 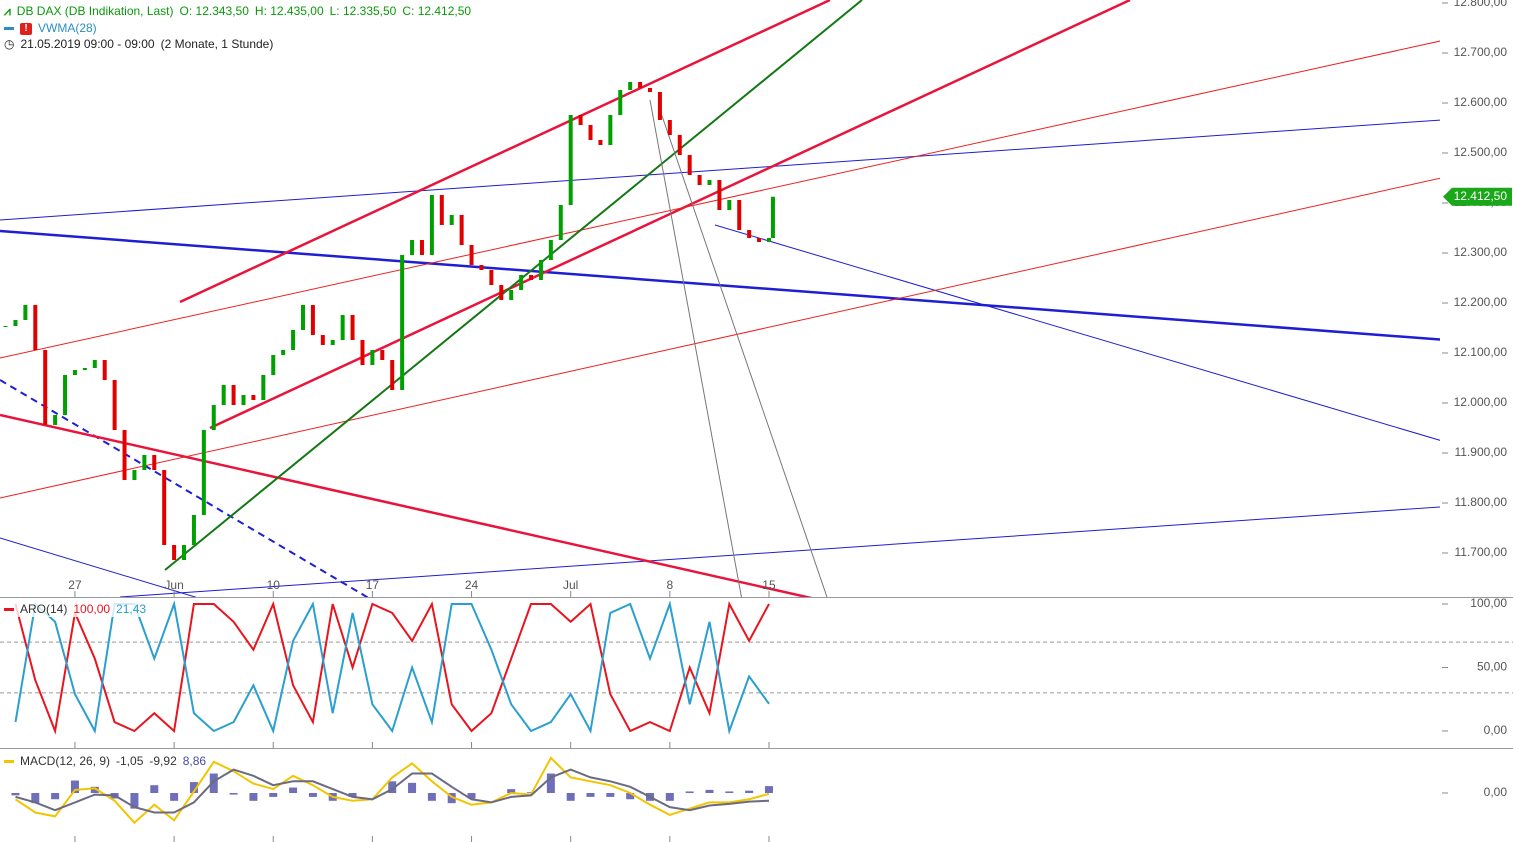 What do you see at coordinates (570, 585) in the screenshot?
I see `x-tick-label: Jul` at bounding box center [570, 585].